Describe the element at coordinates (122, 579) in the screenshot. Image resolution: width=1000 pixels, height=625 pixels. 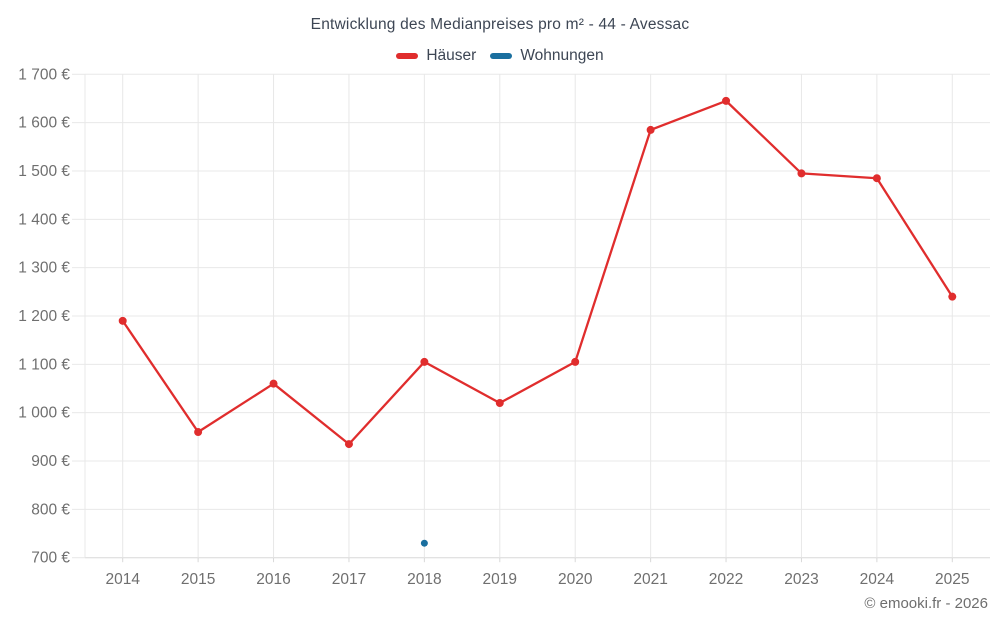
I see `x-axis-label-2014: 2014` at that location.